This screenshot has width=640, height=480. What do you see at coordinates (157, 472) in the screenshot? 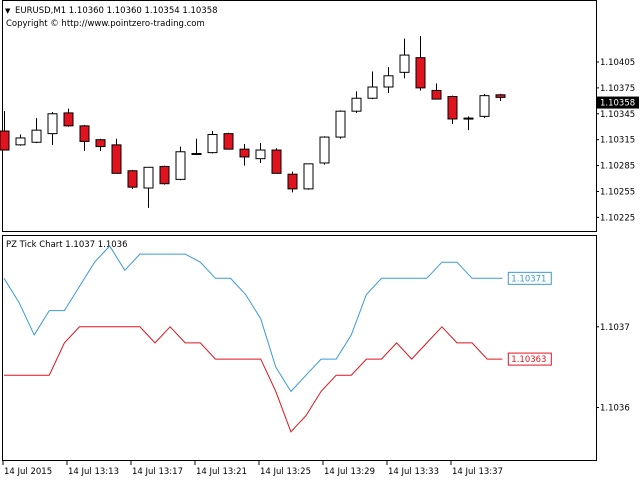
I see `time-tick-label: 14 Jul 13:17` at bounding box center [157, 472].